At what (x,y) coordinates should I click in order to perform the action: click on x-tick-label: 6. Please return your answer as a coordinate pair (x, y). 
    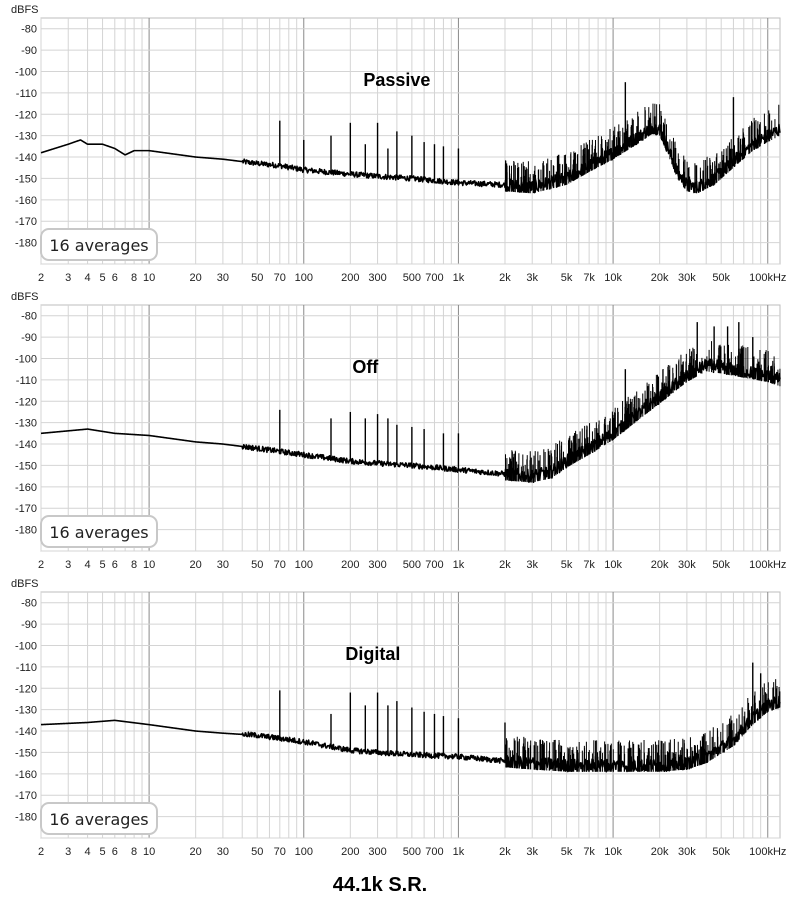
    Looking at the image, I should click on (115, 565).